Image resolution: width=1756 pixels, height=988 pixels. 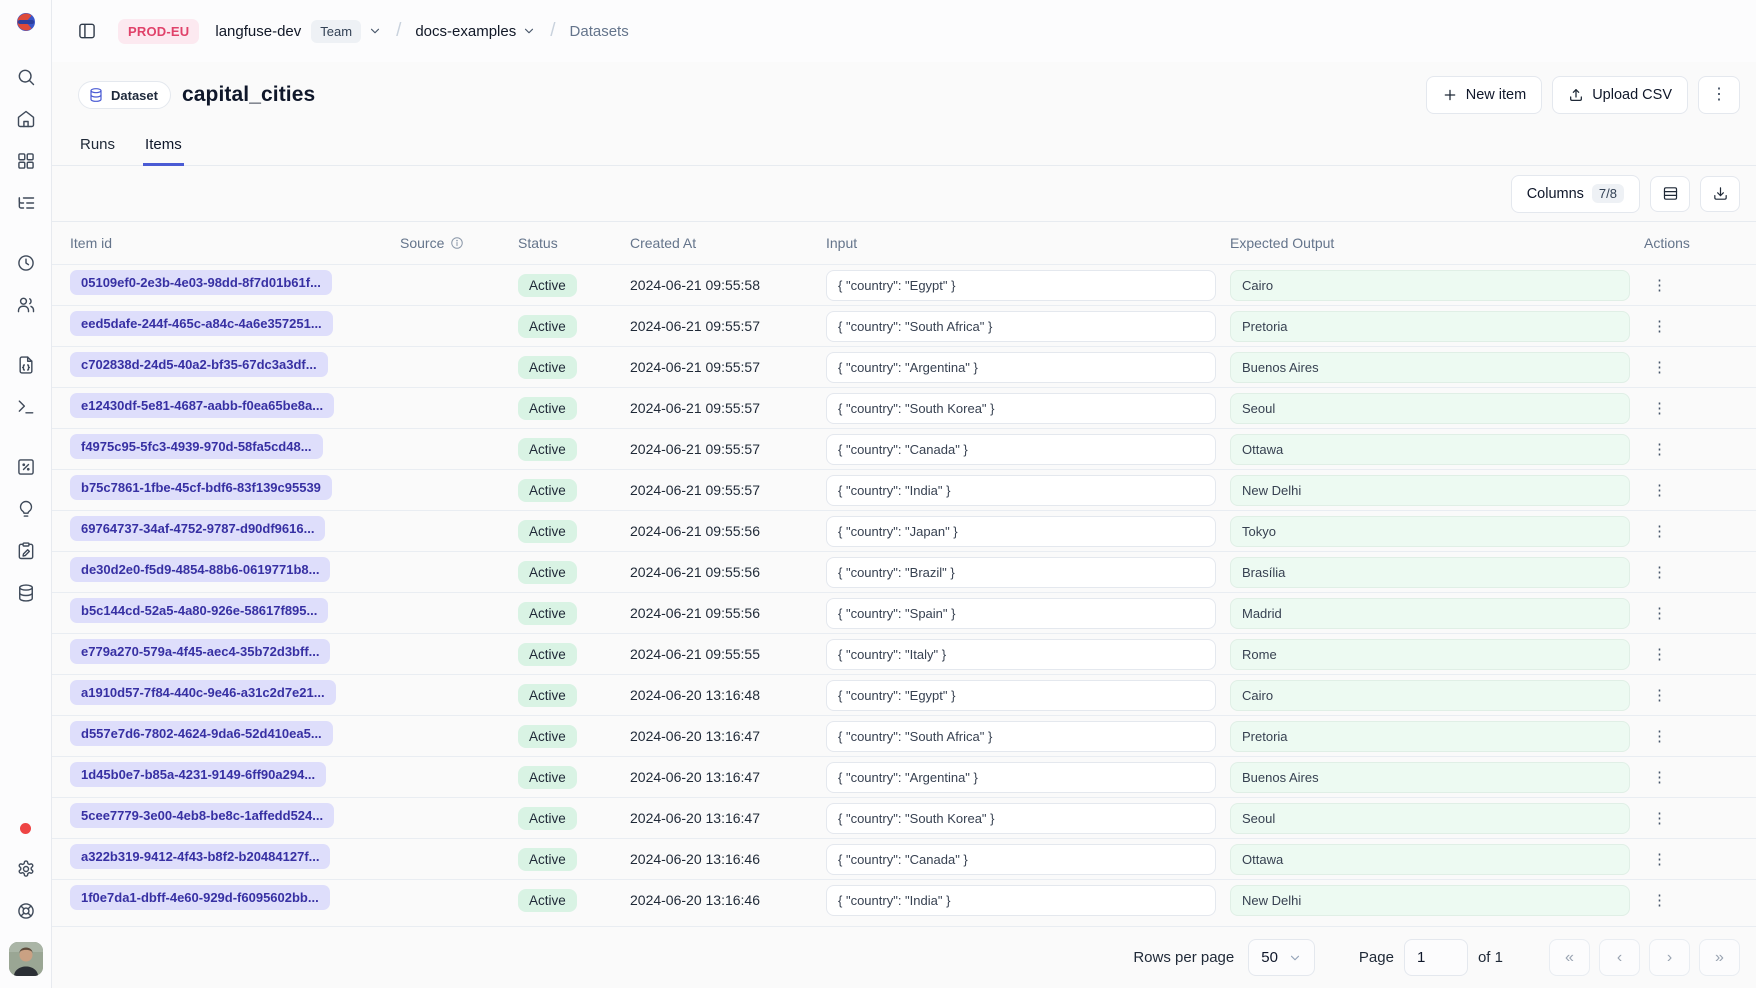 What do you see at coordinates (1620, 95) in the screenshot?
I see `upload-csv-button: Upload CSV` at bounding box center [1620, 95].